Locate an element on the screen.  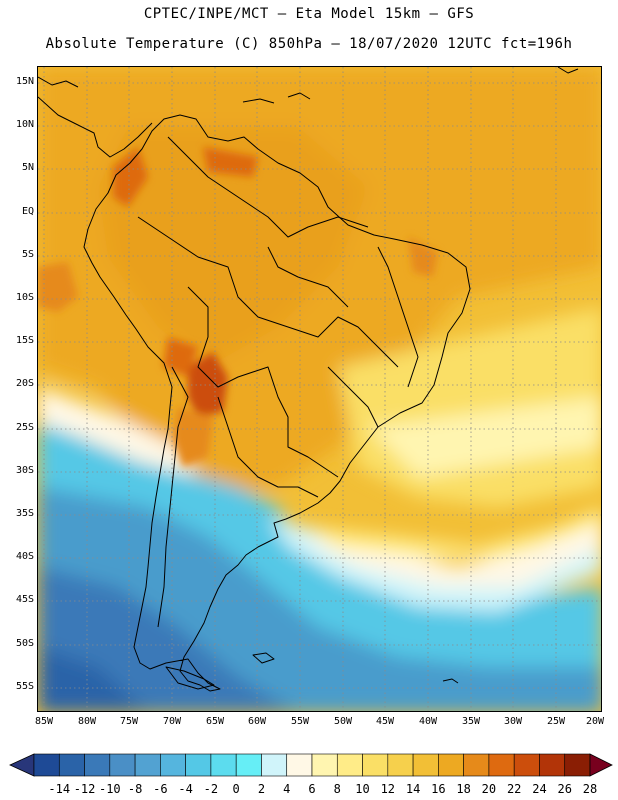
lon-label: 40W is located at coordinates (428, 721).